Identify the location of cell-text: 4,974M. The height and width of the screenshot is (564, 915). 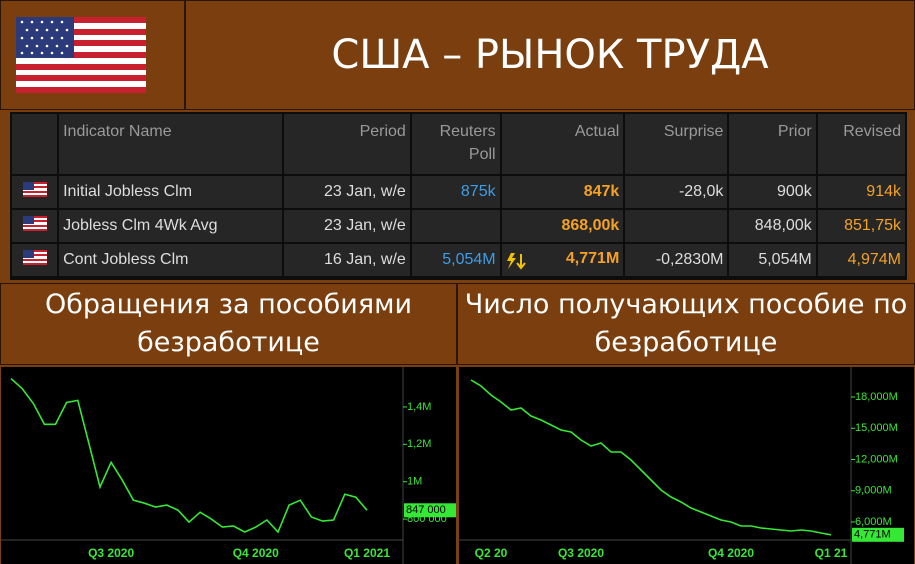
(874, 259).